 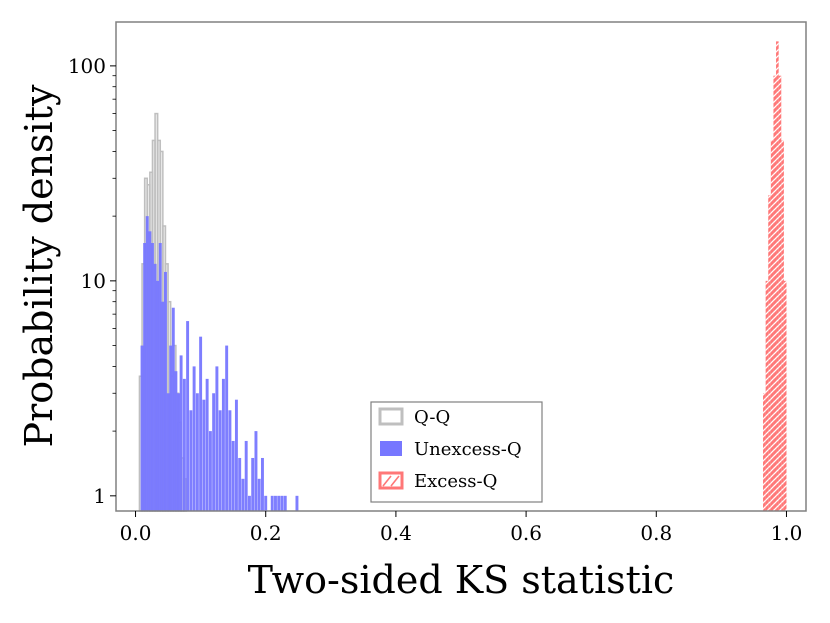 What do you see at coordinates (656, 533) in the screenshot?
I see `x-tick-label: 0.8` at bounding box center [656, 533].